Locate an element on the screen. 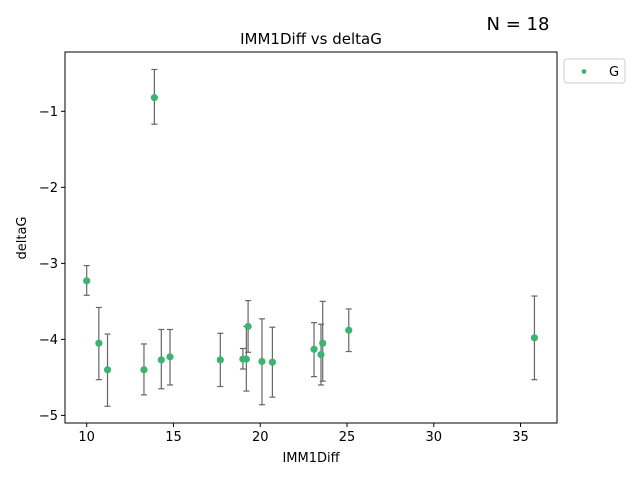 The width and height of the screenshot is (640, 480). y-tick-label: −3 is located at coordinates (48, 264).